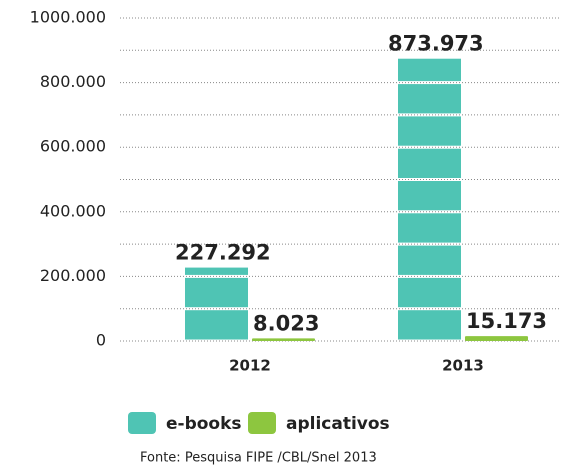 The height and width of the screenshot is (467, 585). I want to click on value-label: 227.292, so click(223, 253).